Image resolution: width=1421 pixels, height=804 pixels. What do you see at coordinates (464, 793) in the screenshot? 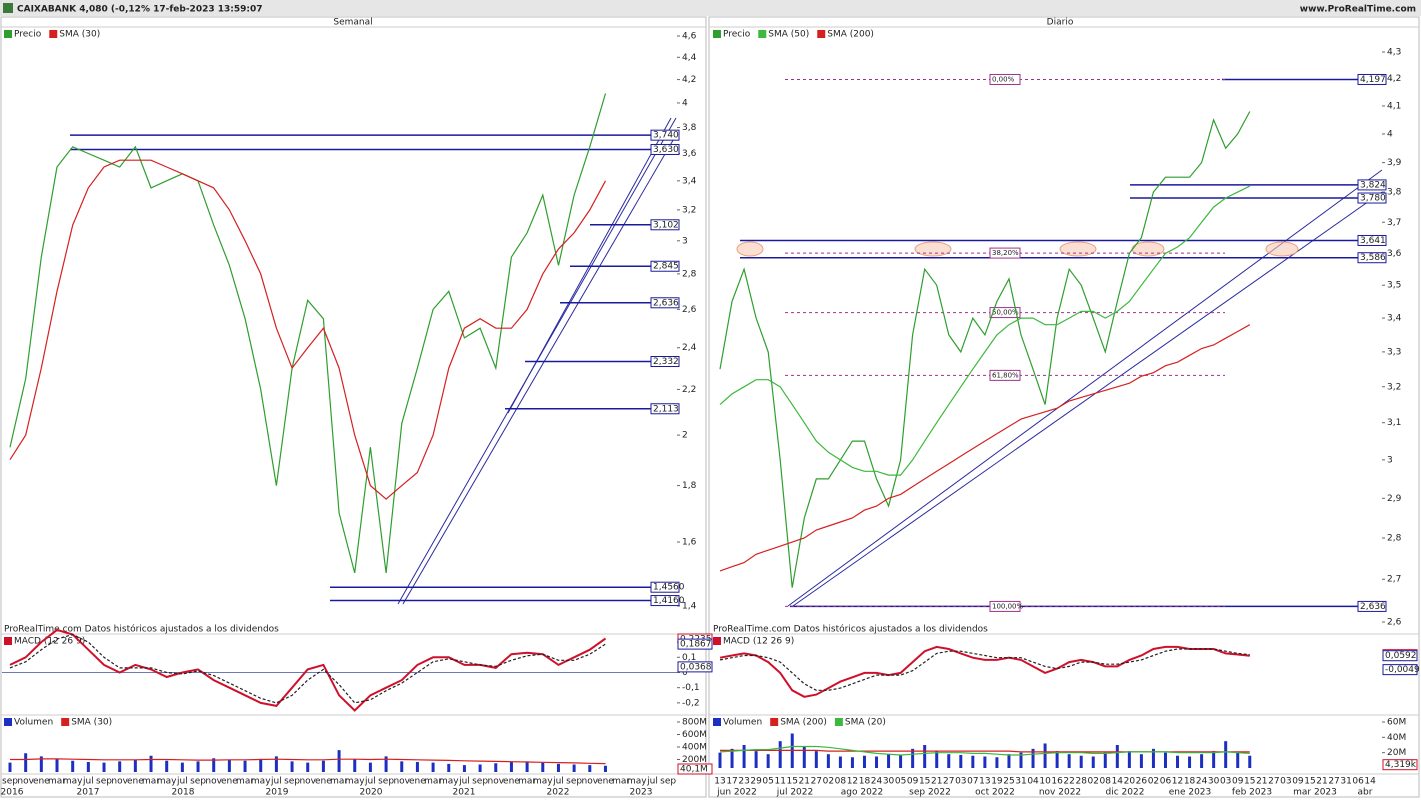
I see `x-period-label: 2021` at bounding box center [464, 793].